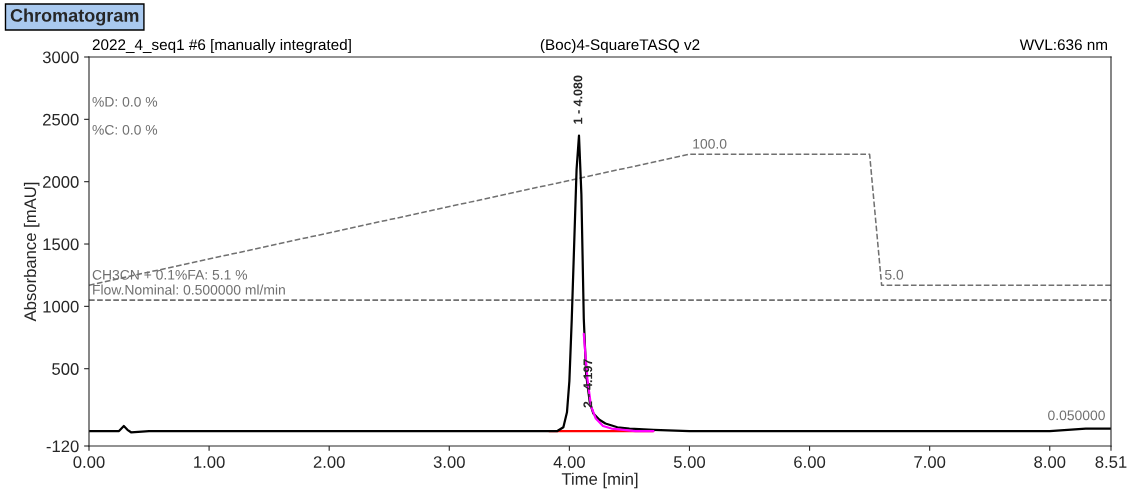  I want to click on x-tick-label: 7.00, so click(930, 462).